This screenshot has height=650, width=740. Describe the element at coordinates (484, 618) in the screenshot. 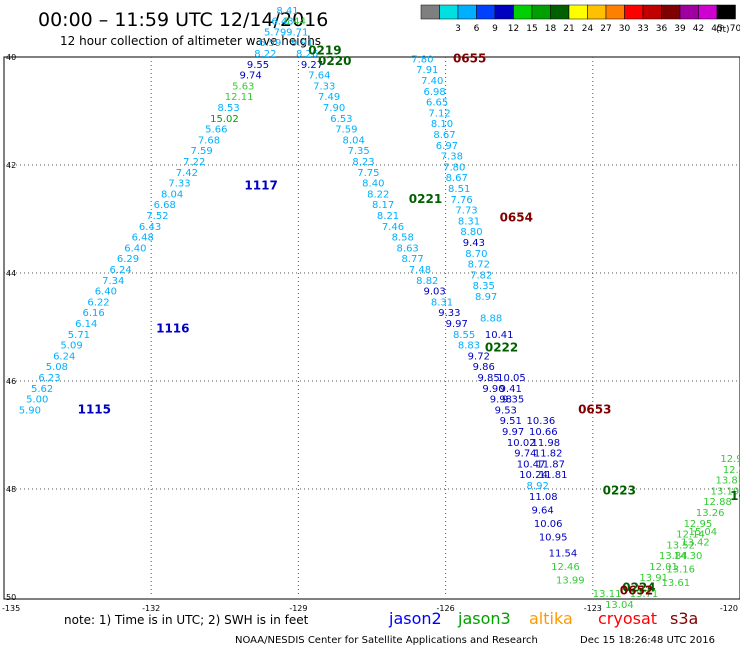

I see `legend-jason3: jason3` at that location.